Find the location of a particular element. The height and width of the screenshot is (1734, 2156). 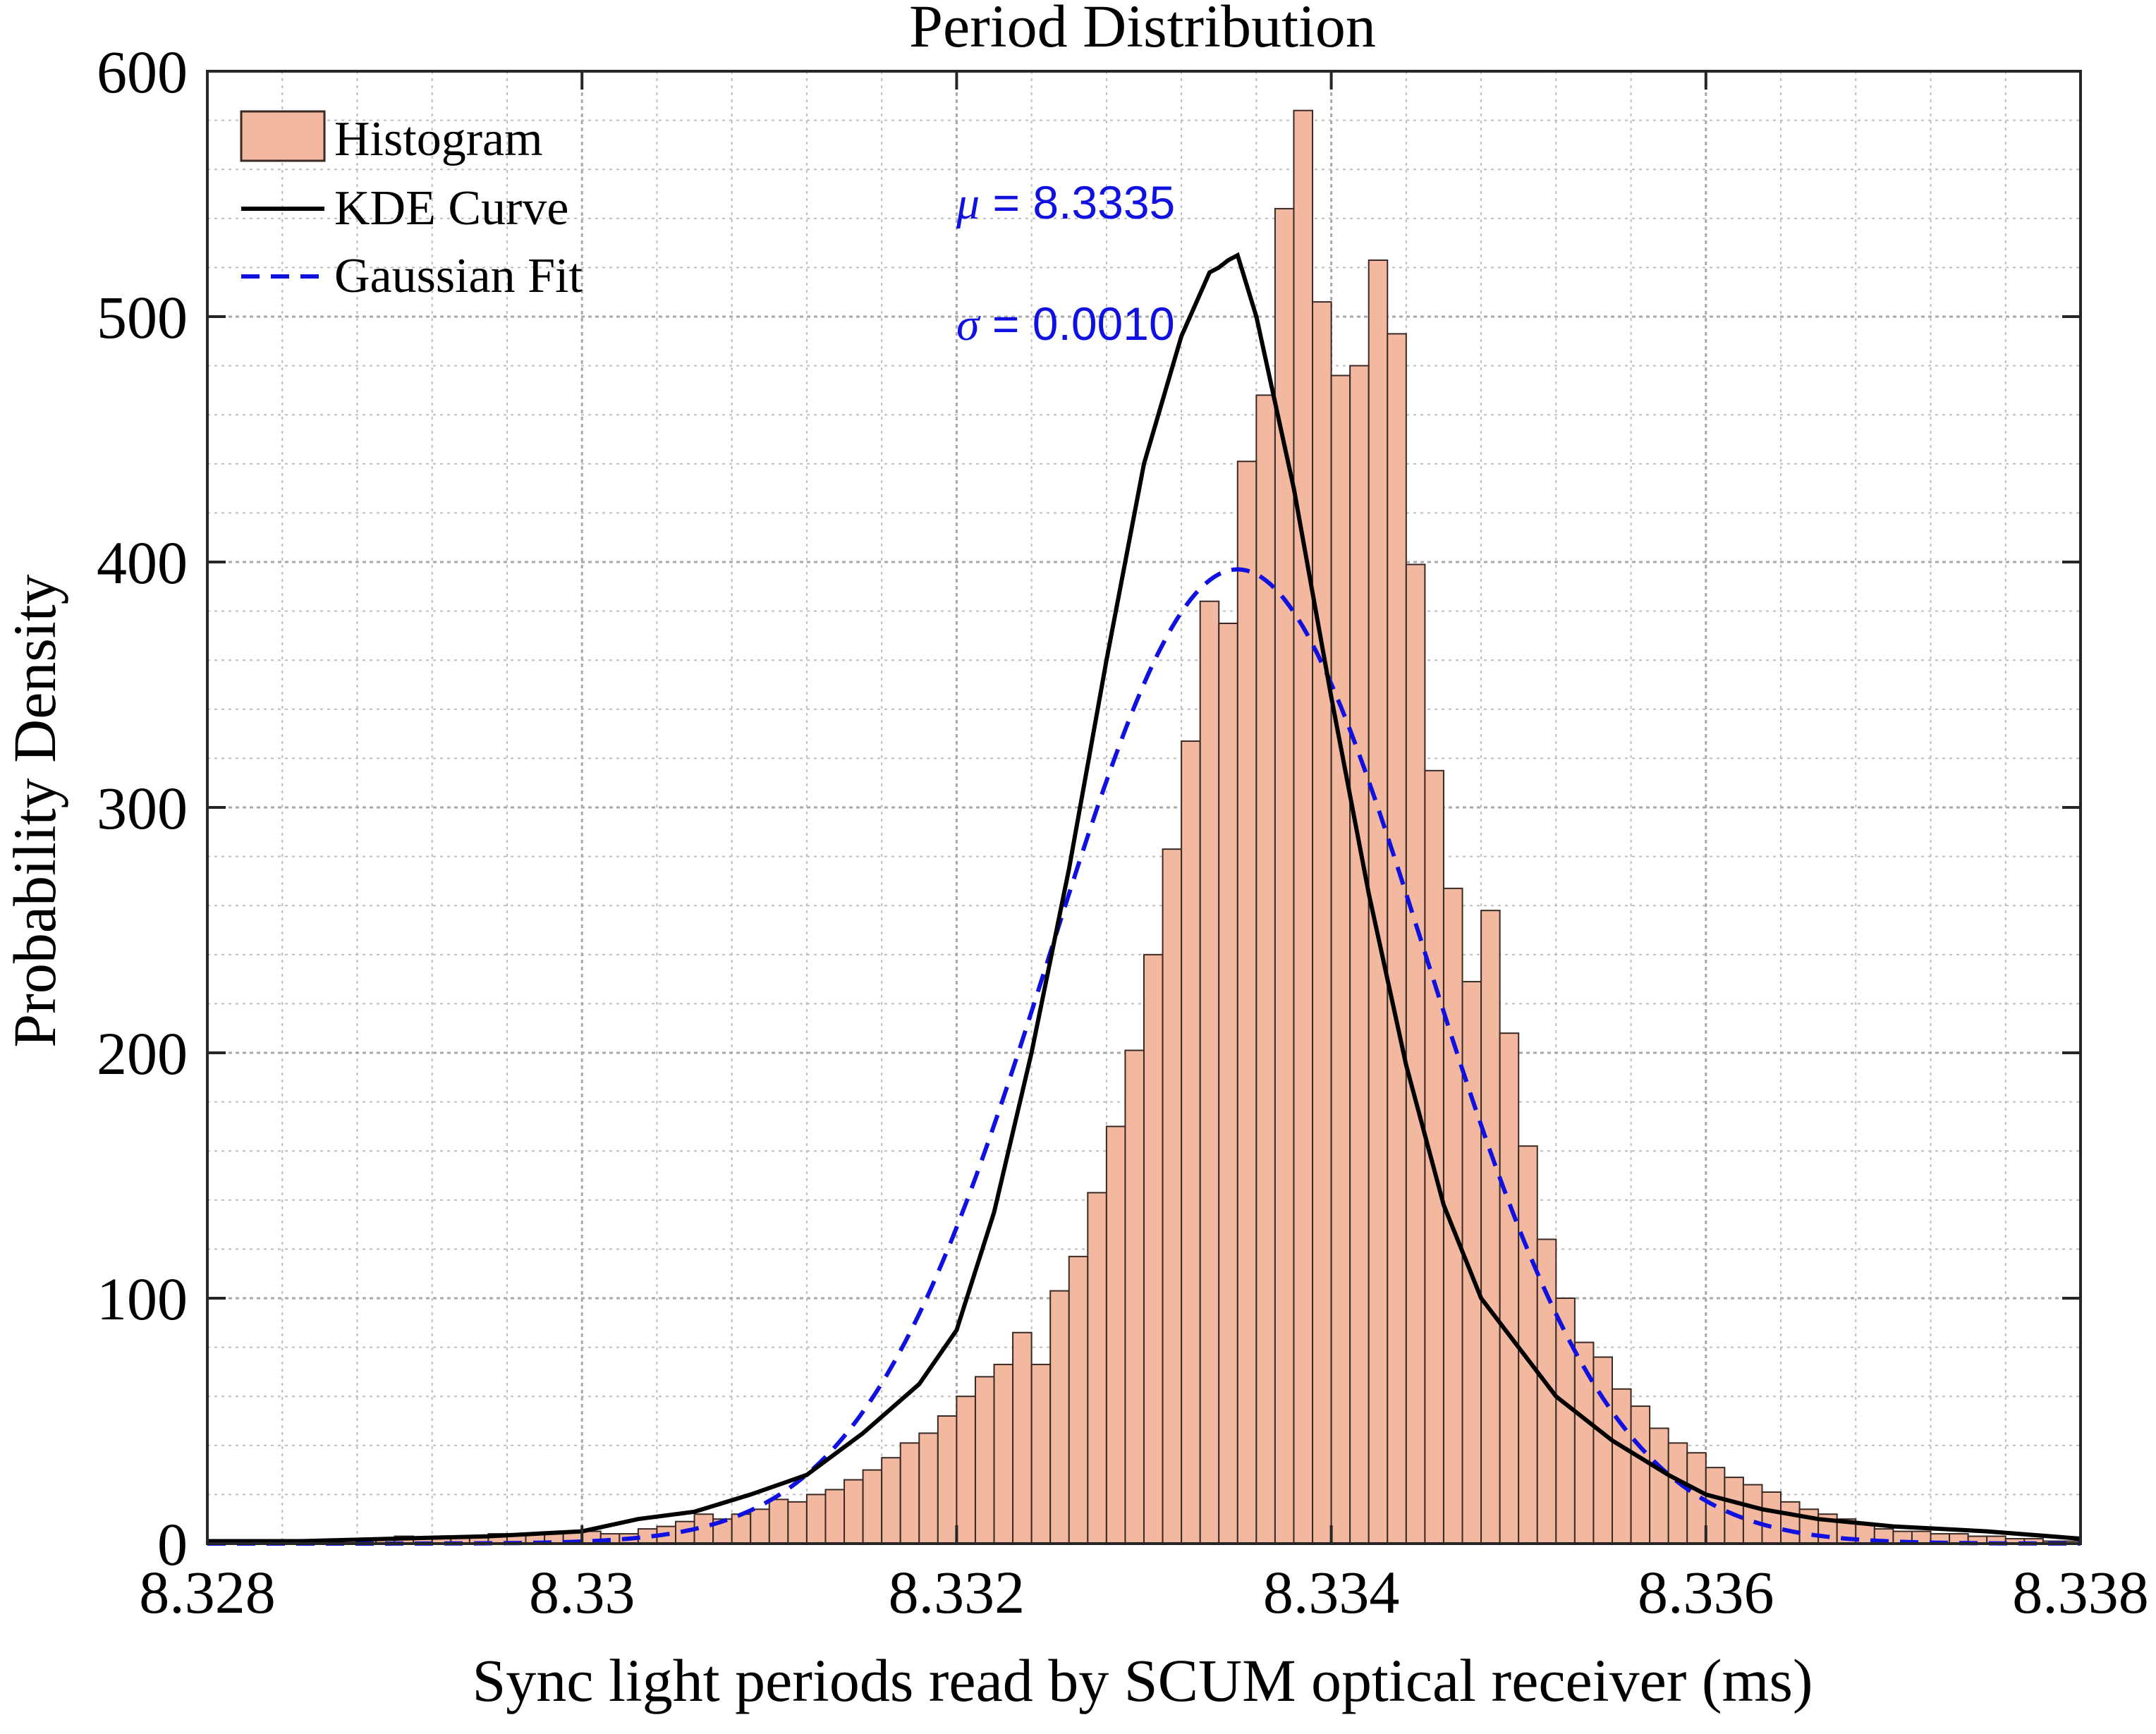

y-tick-label: 0 is located at coordinates (172, 1544).